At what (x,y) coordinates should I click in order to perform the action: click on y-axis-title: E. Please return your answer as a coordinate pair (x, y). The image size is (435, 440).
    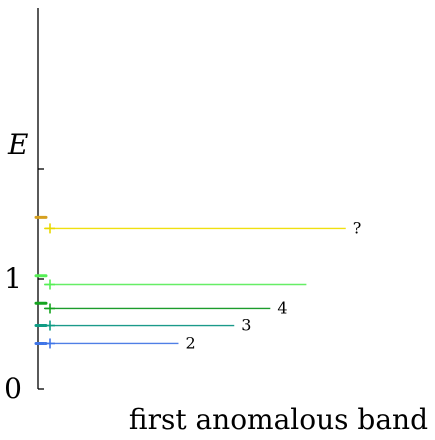
    Looking at the image, I should click on (17, 144).